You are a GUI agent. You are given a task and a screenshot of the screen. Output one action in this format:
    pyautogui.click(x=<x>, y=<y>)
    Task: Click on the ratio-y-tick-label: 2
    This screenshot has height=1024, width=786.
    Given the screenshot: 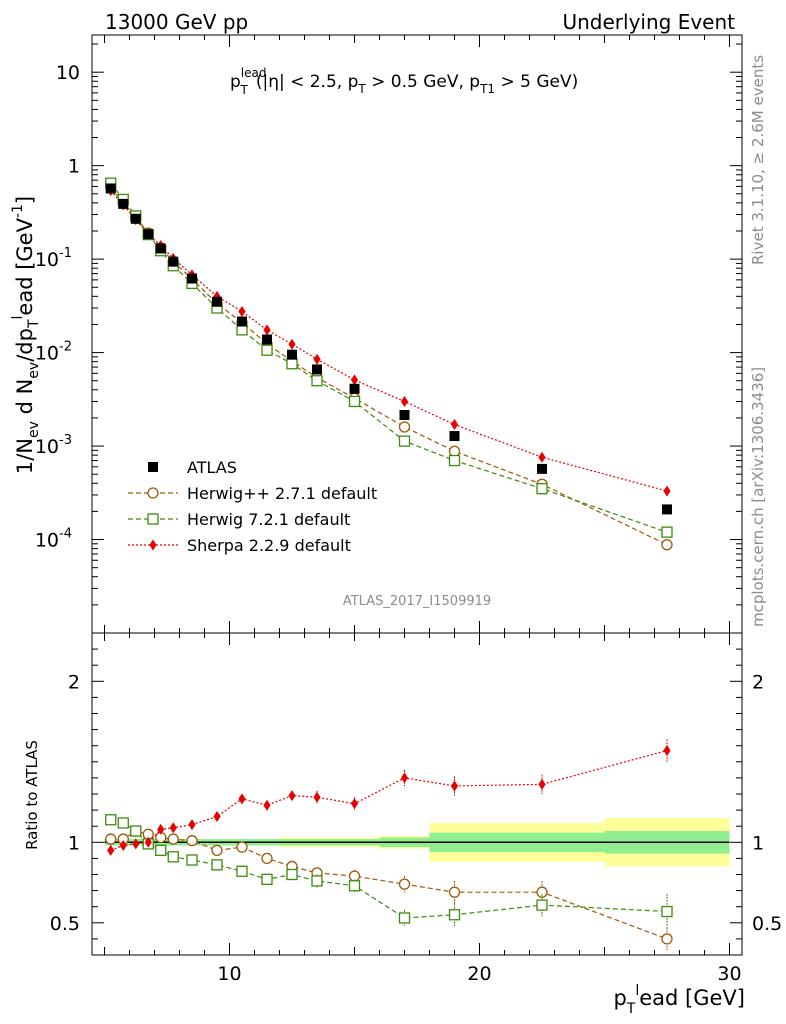 What is the action you would take?
    pyautogui.click(x=74, y=682)
    